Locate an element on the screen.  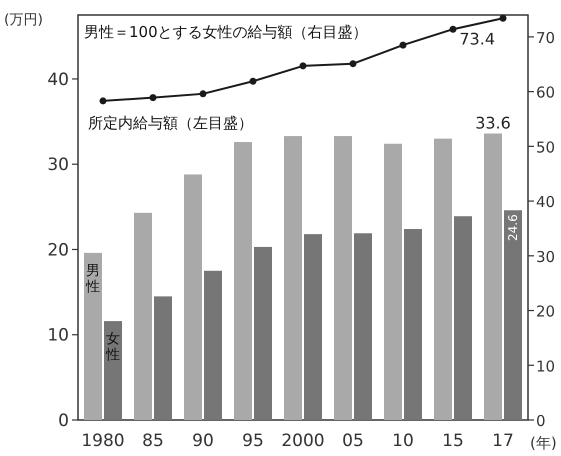
y-axis-title: (万円) is located at coordinates (23, 20).